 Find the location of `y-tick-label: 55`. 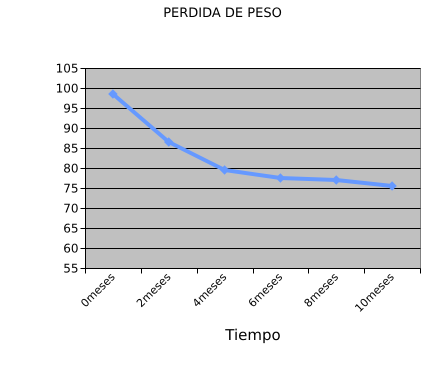

y-tick-label: 55 is located at coordinates (70, 269).